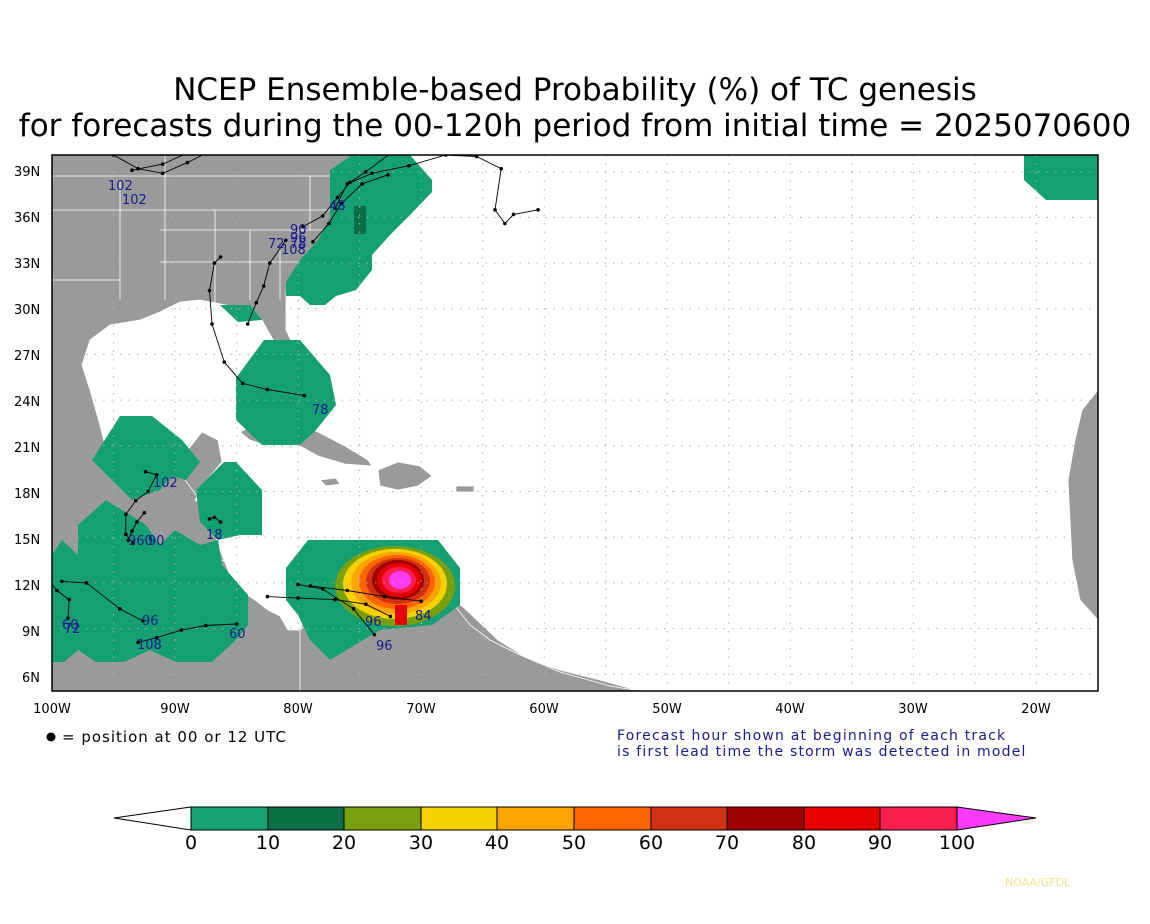 The width and height of the screenshot is (1150, 924). What do you see at coordinates (27, 264) in the screenshot?
I see `lat-label: 33N` at bounding box center [27, 264].